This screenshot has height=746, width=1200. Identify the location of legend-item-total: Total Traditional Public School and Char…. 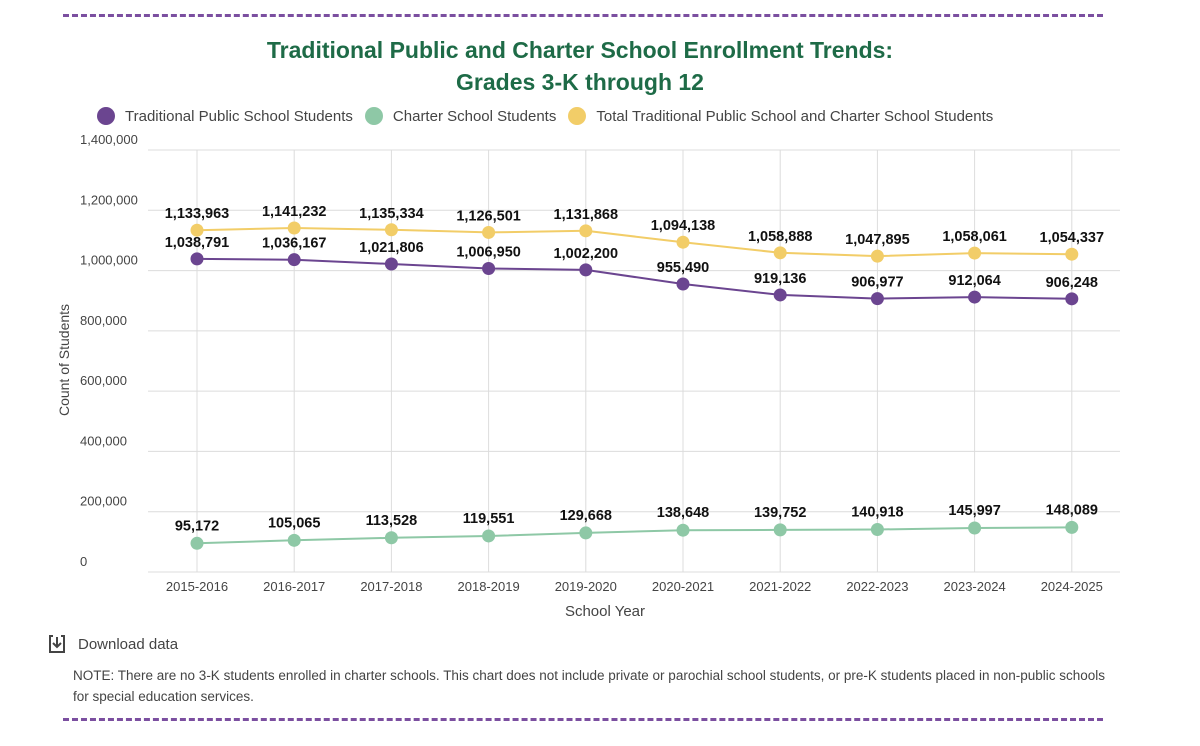
(780, 116).